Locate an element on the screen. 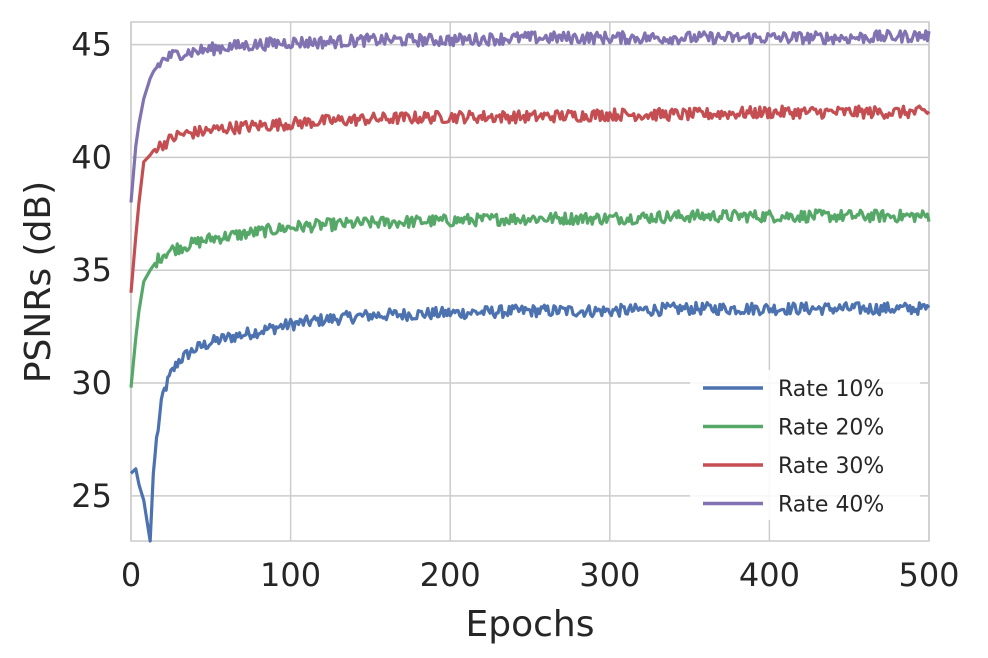  legend-box is located at coordinates (805, 445).